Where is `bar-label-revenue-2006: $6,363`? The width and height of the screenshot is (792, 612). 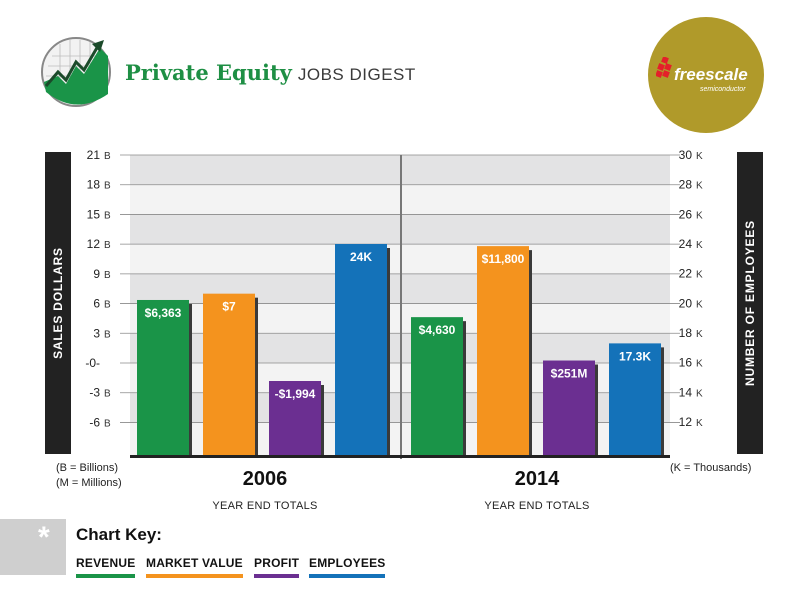
bar-label-revenue-2006: $6,363 is located at coordinates (163, 313).